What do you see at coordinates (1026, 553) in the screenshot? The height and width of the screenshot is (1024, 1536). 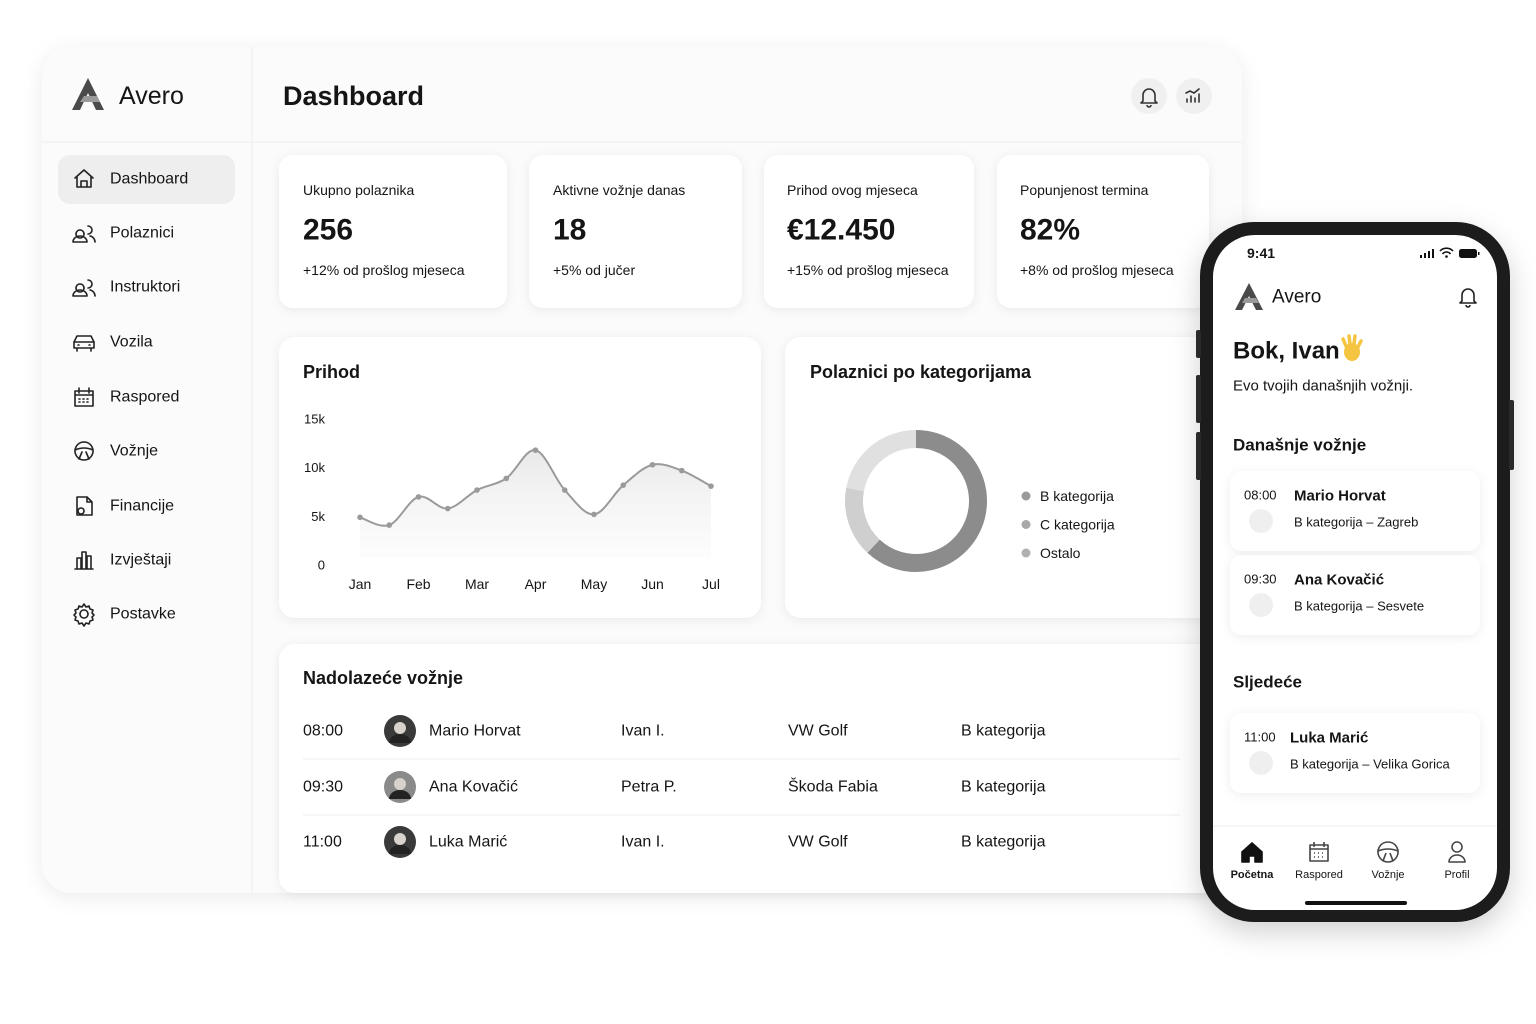 I see `legend-swatch` at bounding box center [1026, 553].